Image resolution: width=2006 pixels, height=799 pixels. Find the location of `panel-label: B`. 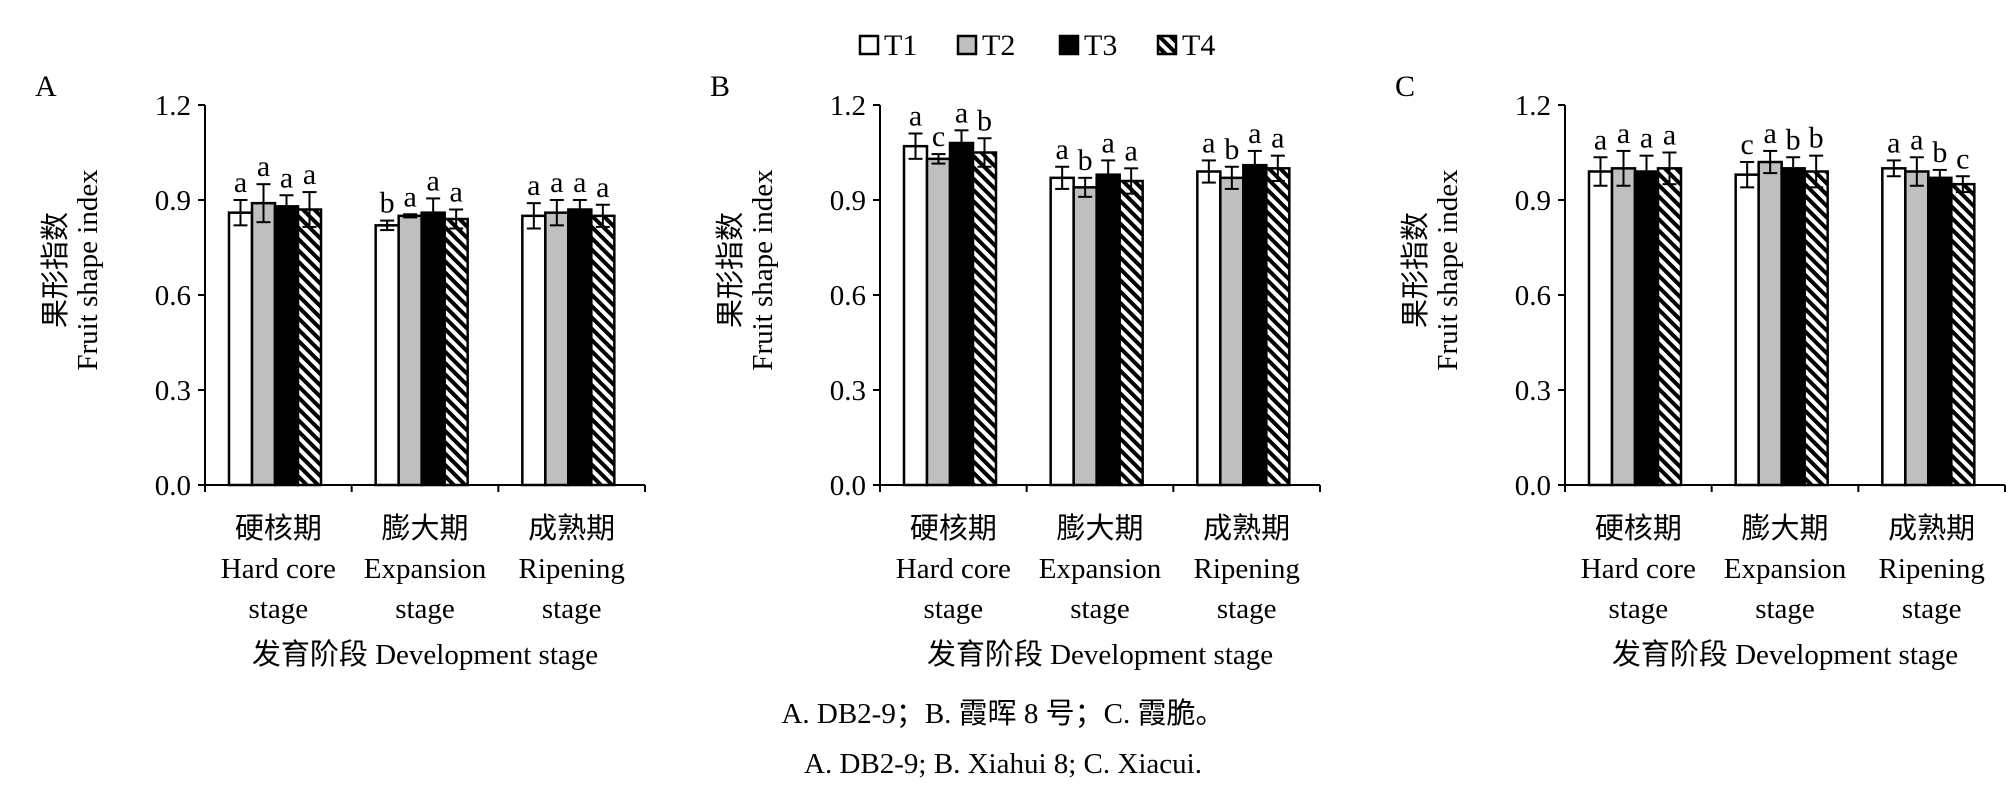

panel-label: B is located at coordinates (720, 86).